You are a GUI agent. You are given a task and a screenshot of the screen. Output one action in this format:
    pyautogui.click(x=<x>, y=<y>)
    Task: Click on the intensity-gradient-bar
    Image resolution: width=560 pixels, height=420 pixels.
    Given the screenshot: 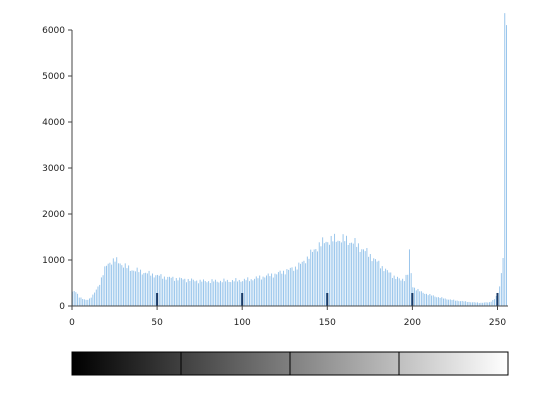 What is the action you would take?
    pyautogui.click(x=290, y=363)
    